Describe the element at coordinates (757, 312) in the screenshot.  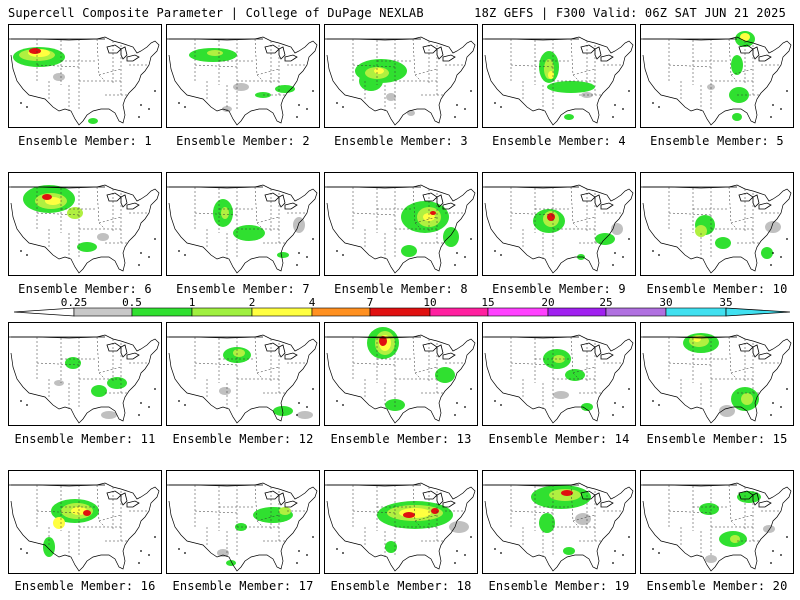
I see `colorbar-right-arrow` at that location.